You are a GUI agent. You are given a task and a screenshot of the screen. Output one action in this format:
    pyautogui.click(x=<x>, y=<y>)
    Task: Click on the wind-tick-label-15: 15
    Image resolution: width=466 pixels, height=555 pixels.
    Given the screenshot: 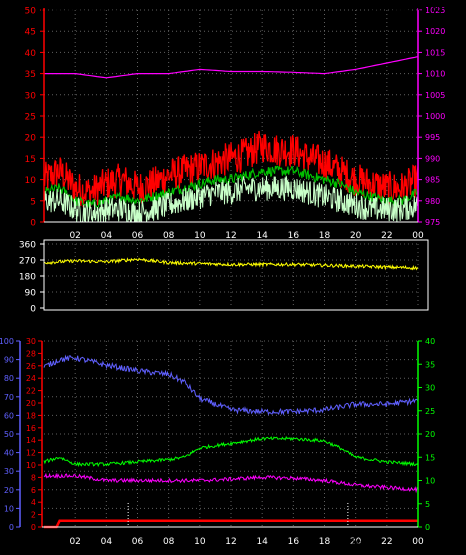 What is the action you would take?
    pyautogui.click(x=30, y=160)
    